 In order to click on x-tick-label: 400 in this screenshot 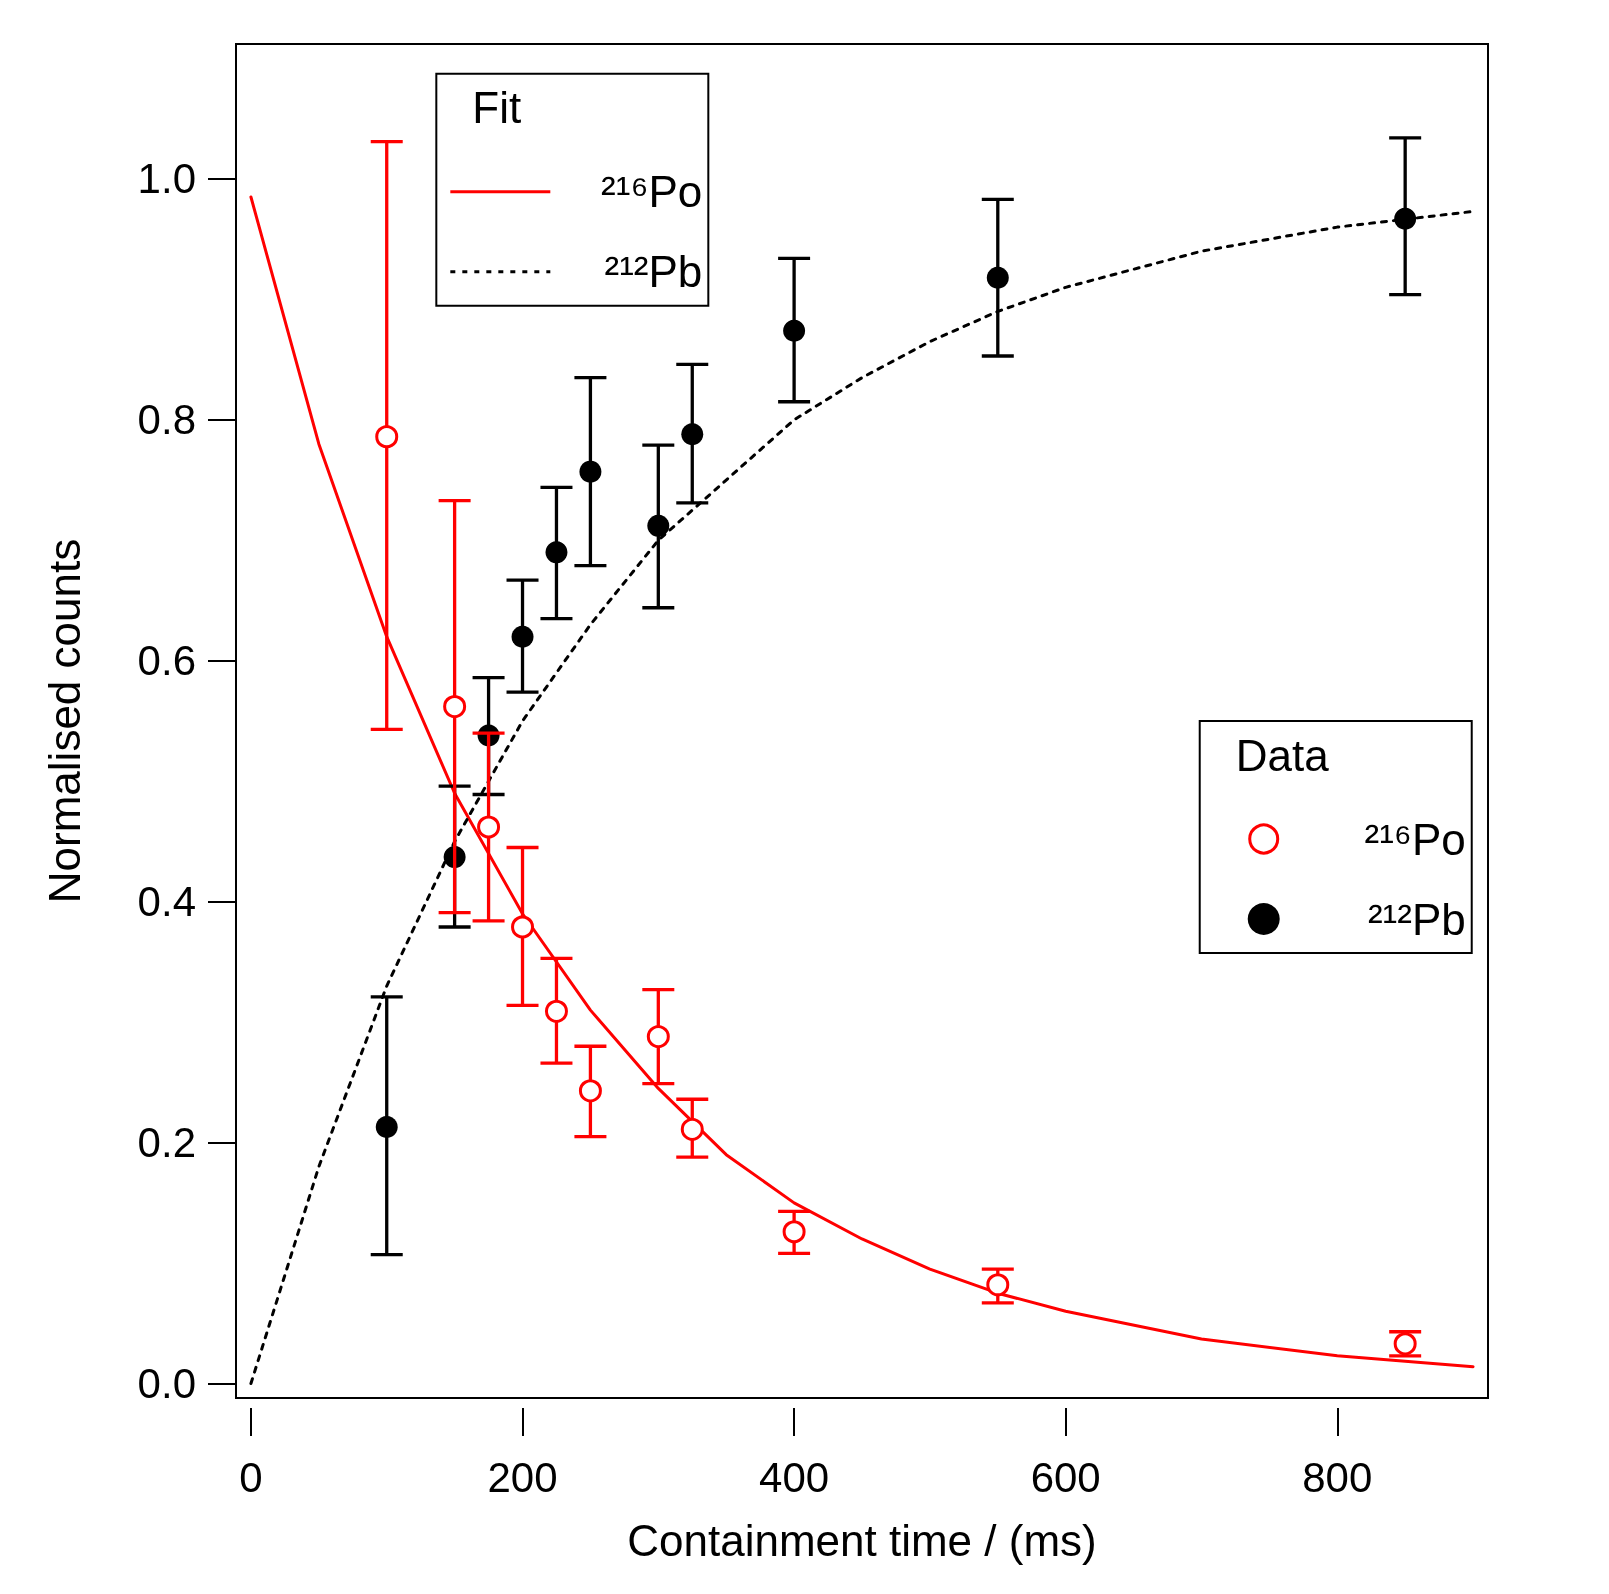, I will do `click(794, 1477)`.